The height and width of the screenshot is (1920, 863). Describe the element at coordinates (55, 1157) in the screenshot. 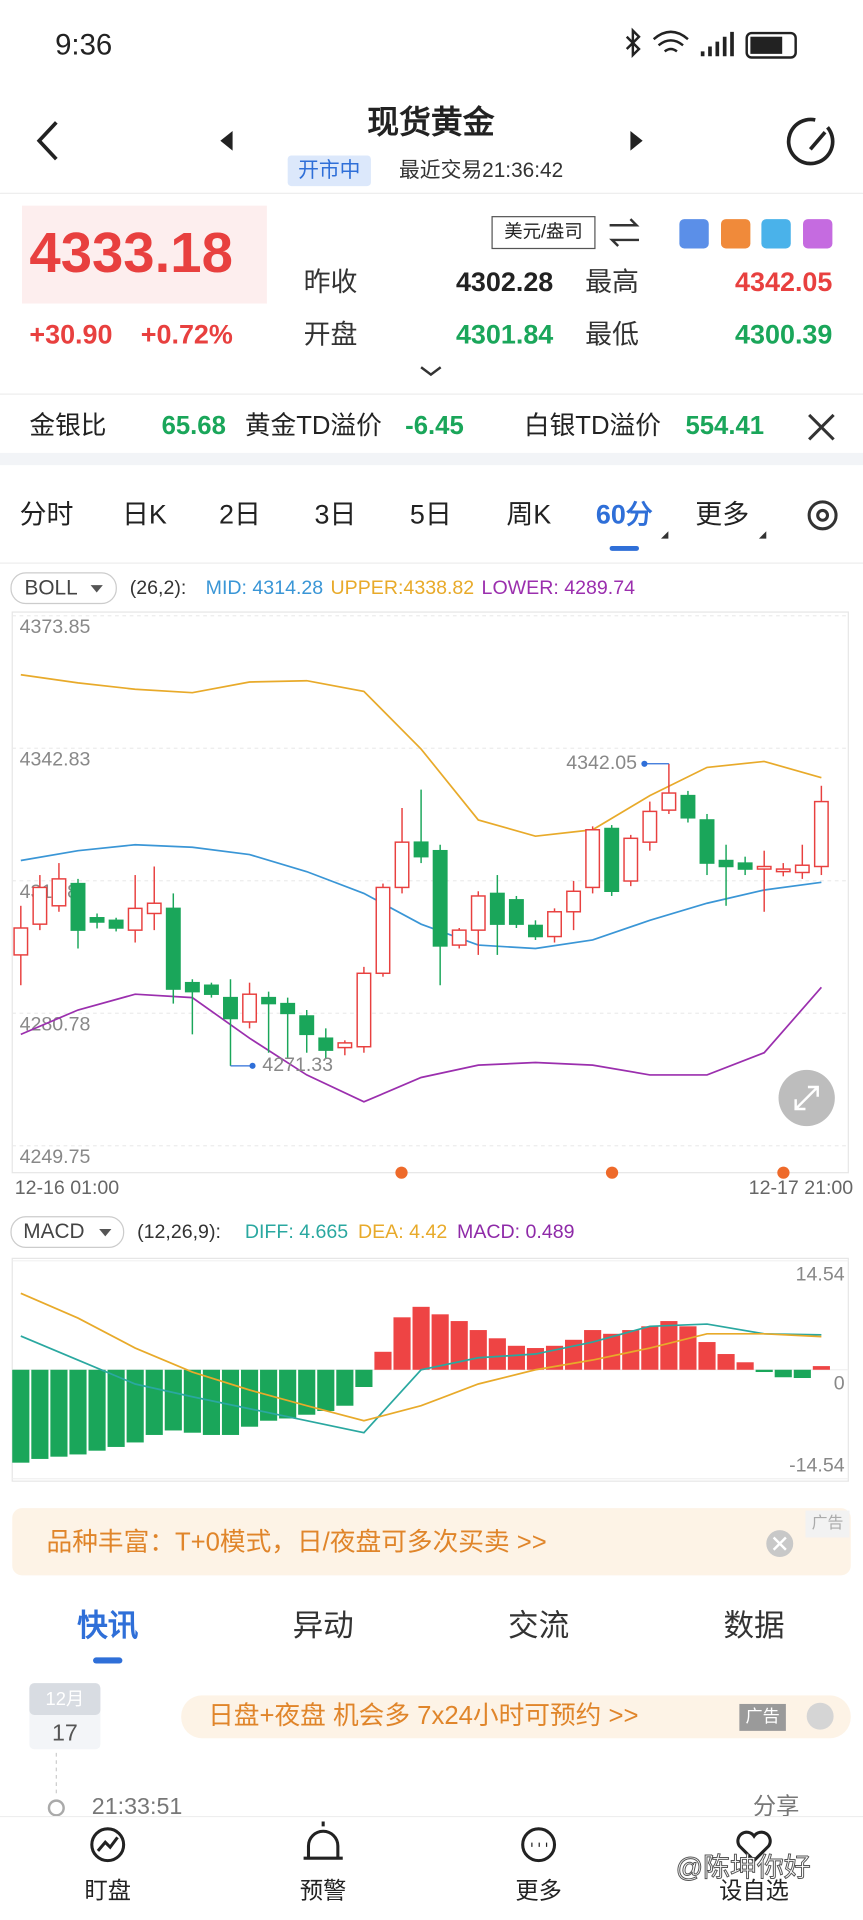

I see `y-tick-label: 4249.75` at that location.